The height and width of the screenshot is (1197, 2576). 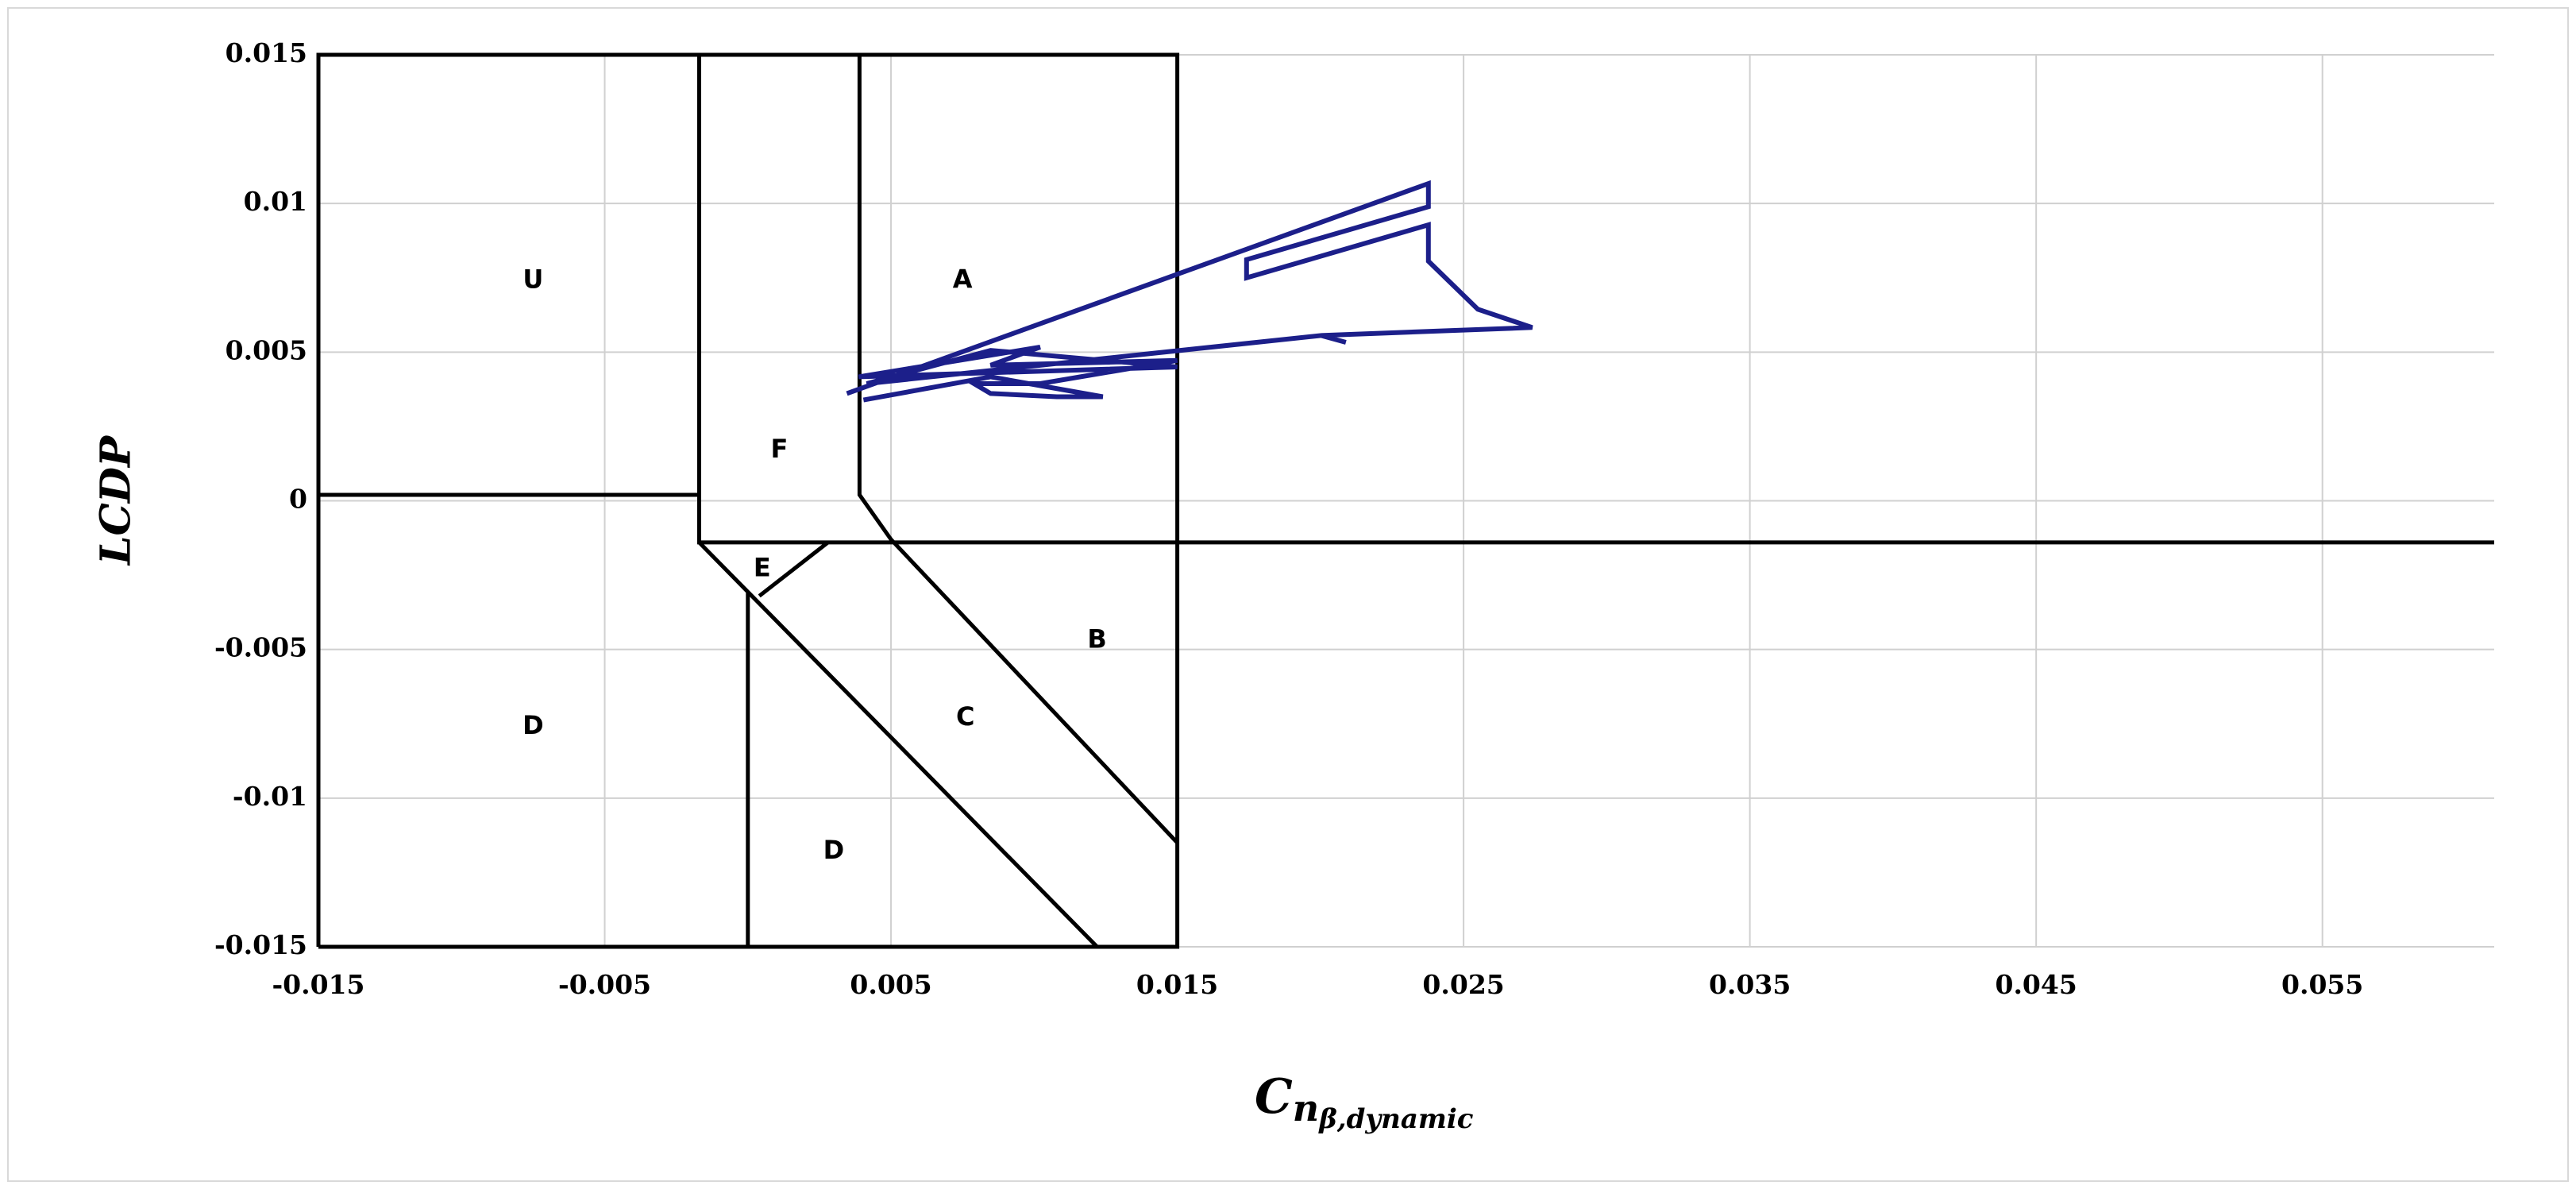 I want to click on y-tick-label: -0.015, so click(x=260, y=945).